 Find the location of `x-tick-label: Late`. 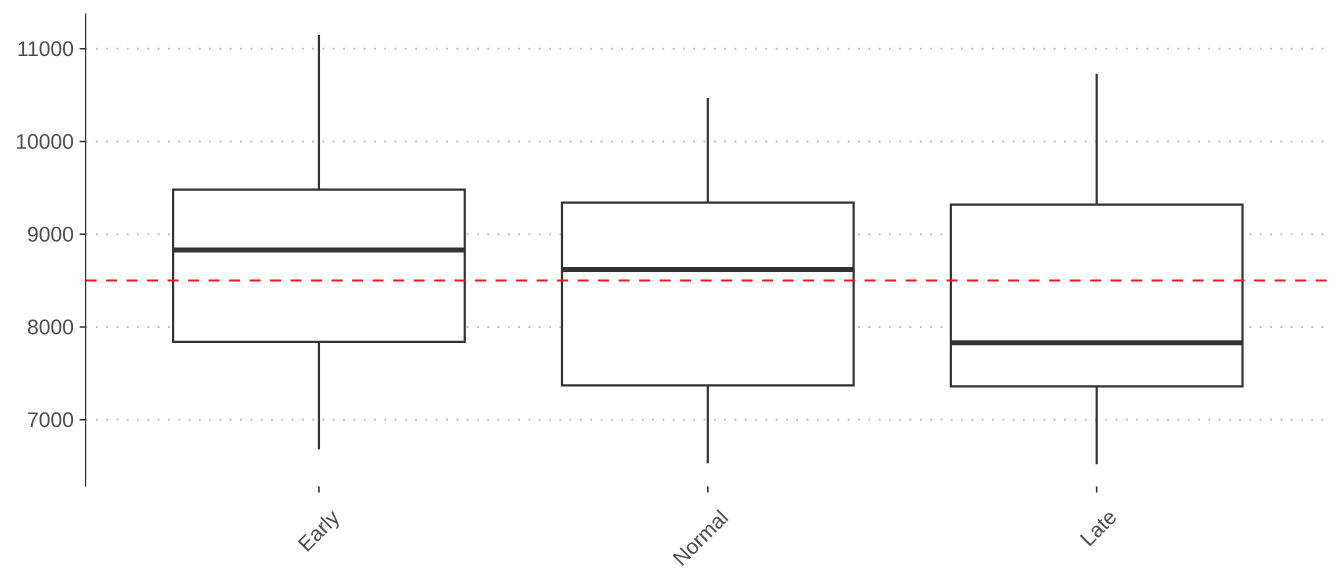

x-tick-label: Late is located at coordinates (1097, 529).